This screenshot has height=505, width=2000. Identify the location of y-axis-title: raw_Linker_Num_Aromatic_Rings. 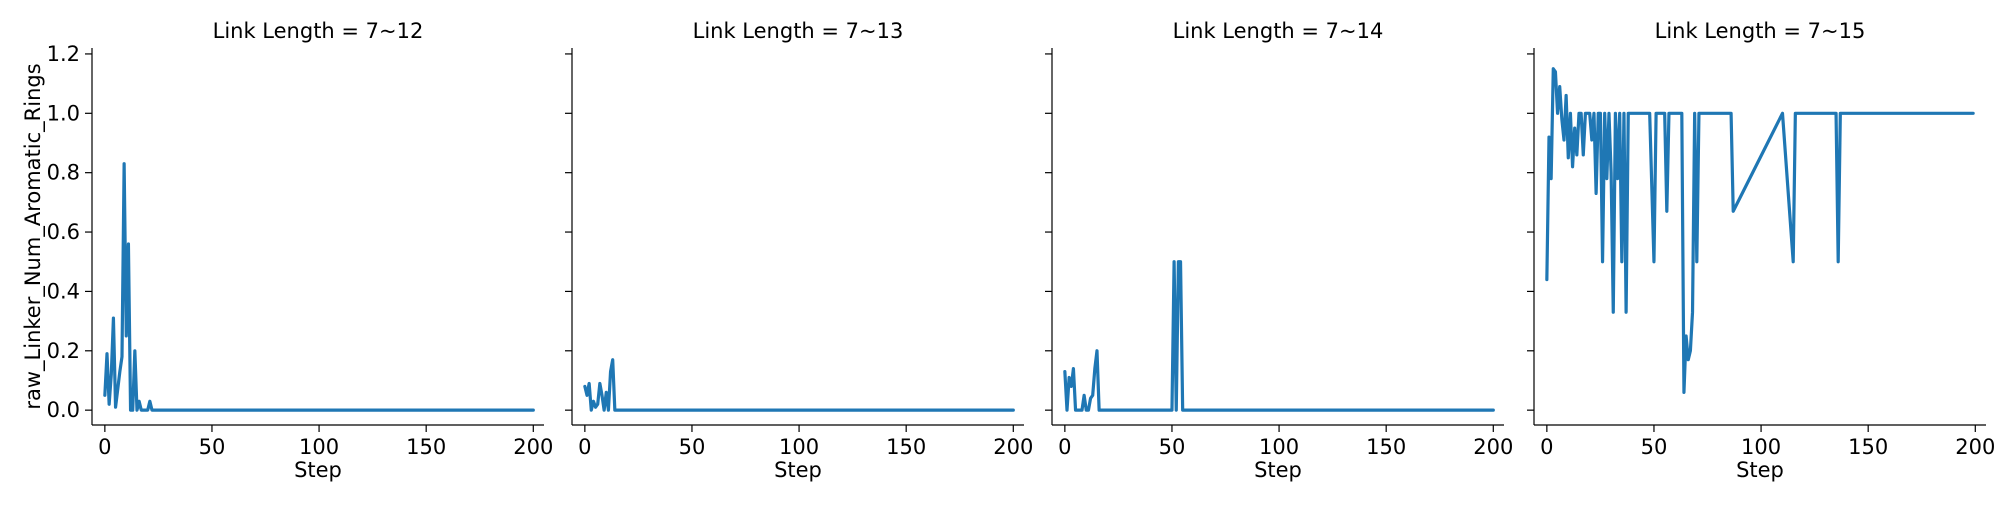
(33, 236).